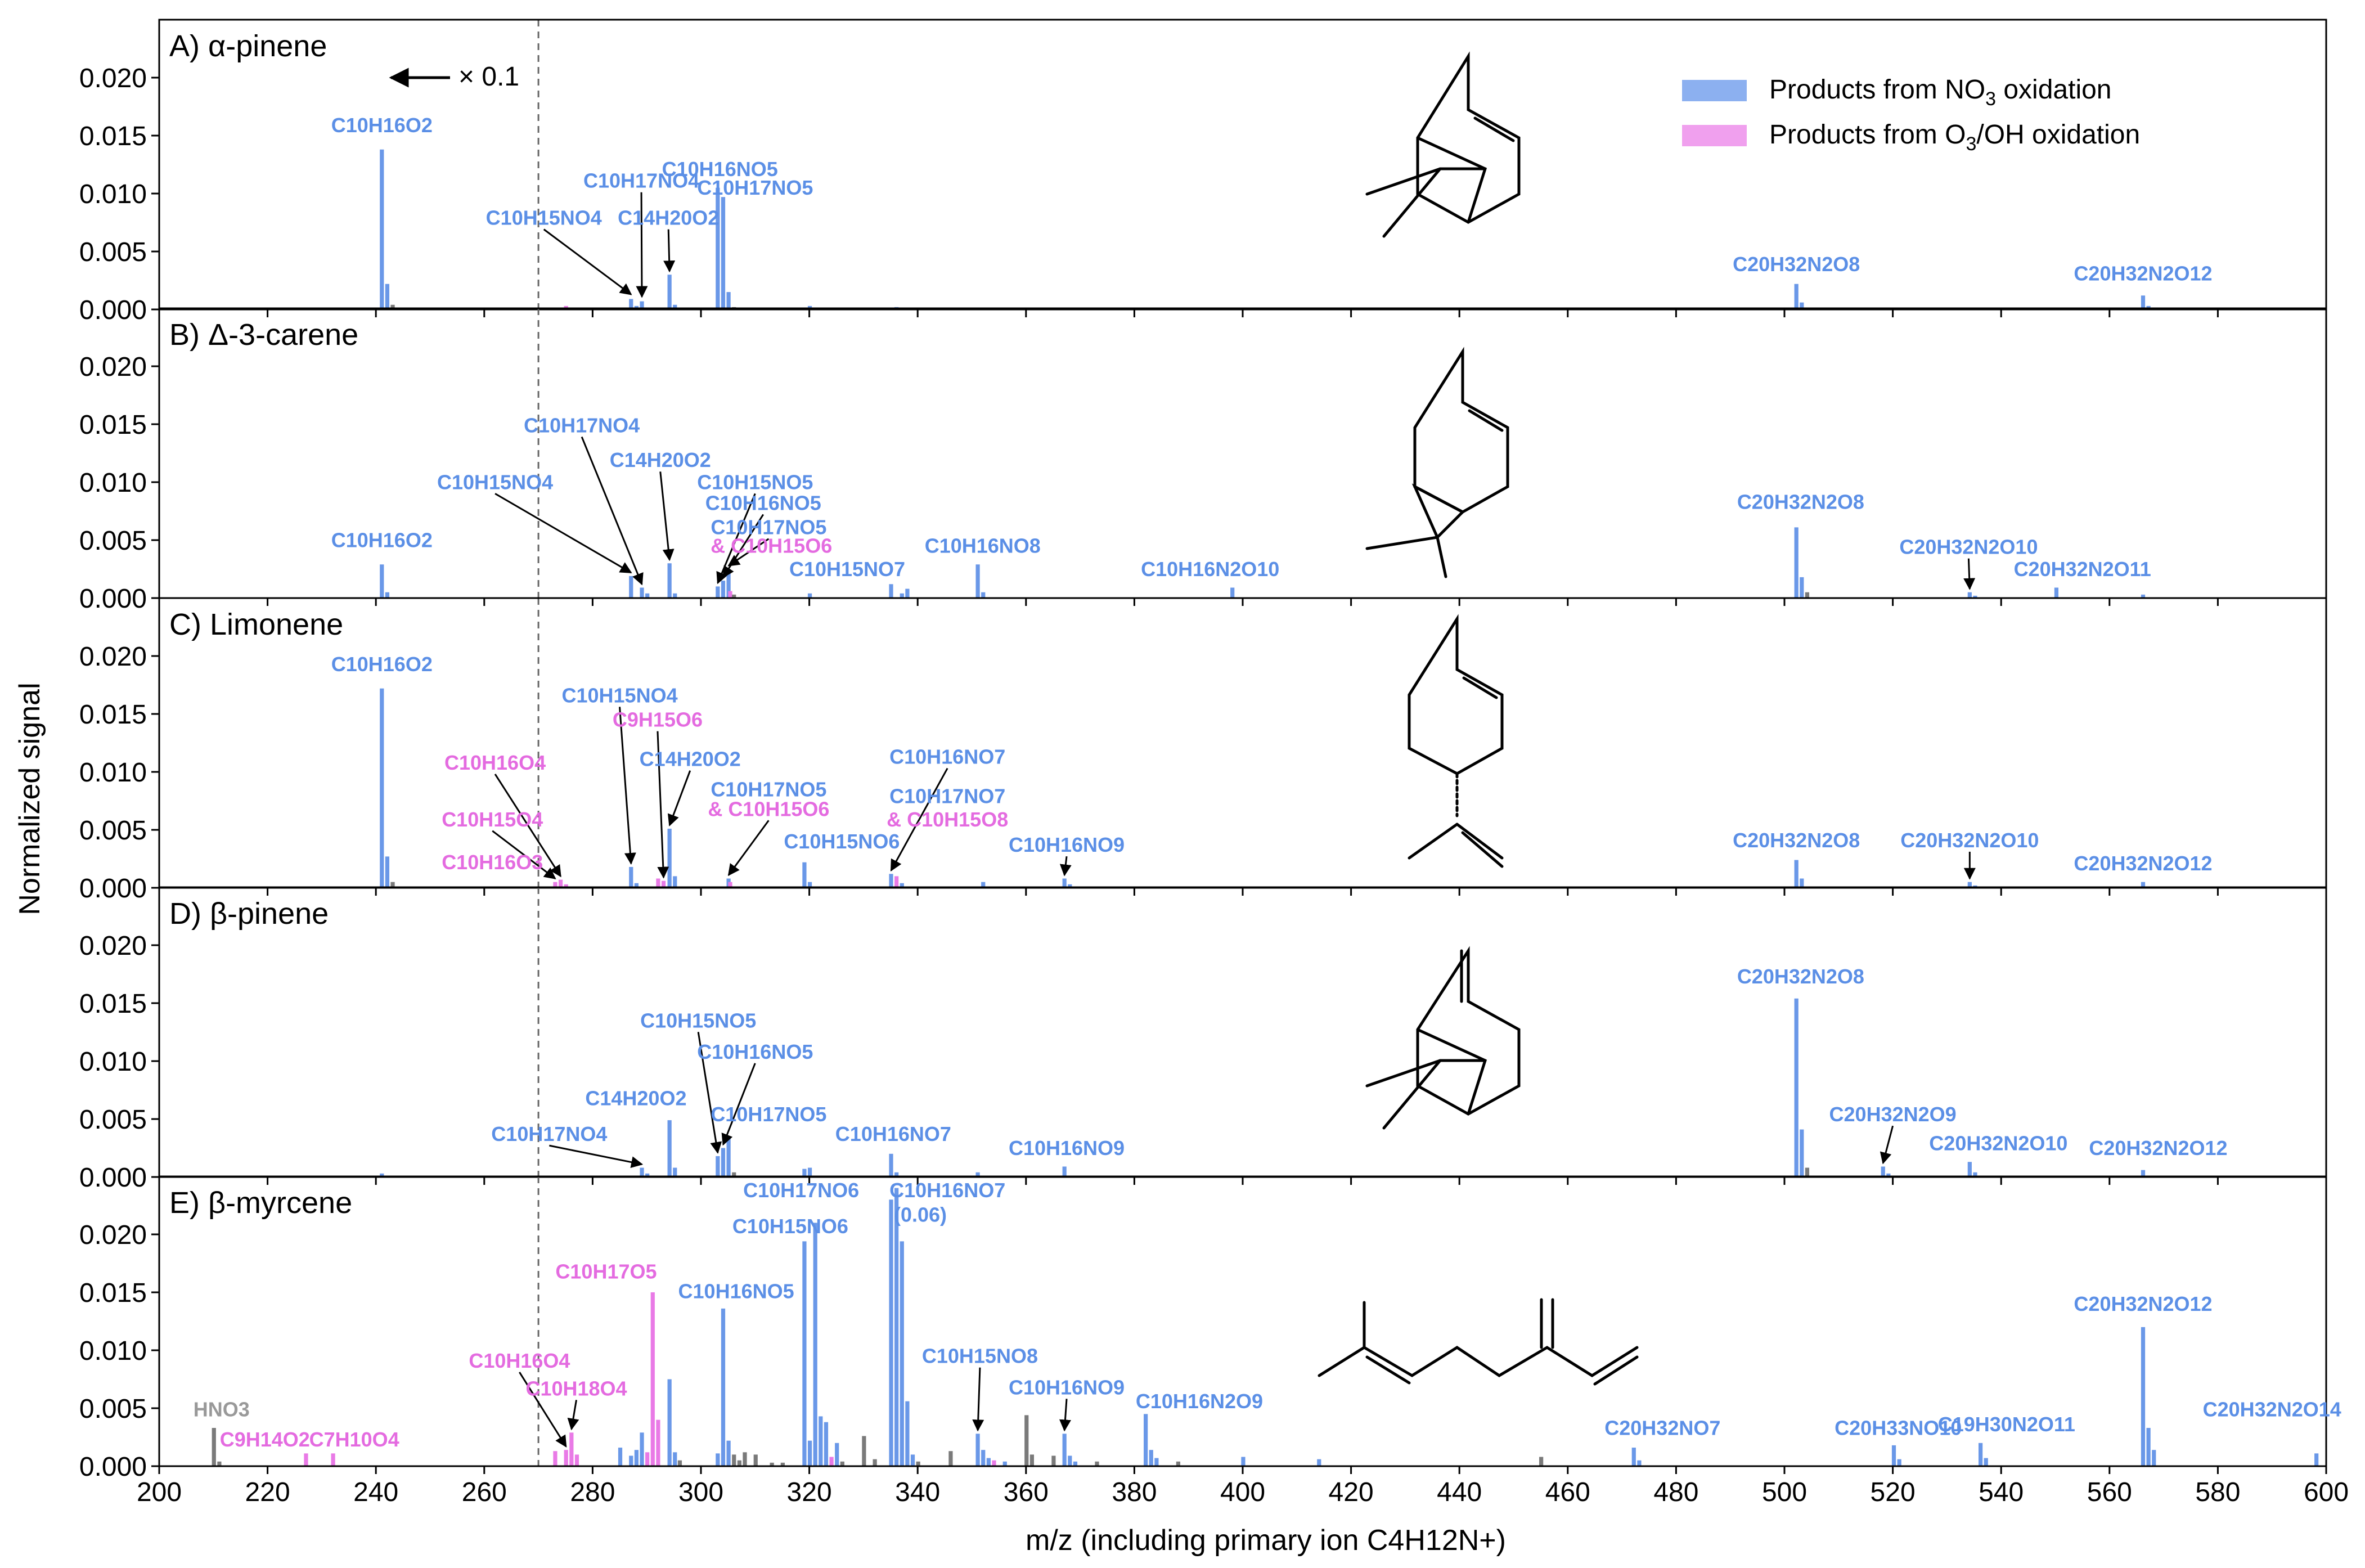 The image size is (2365, 1568). Describe the element at coordinates (1998, 1143) in the screenshot. I see `peak-label: C20H32N2O10` at that location.